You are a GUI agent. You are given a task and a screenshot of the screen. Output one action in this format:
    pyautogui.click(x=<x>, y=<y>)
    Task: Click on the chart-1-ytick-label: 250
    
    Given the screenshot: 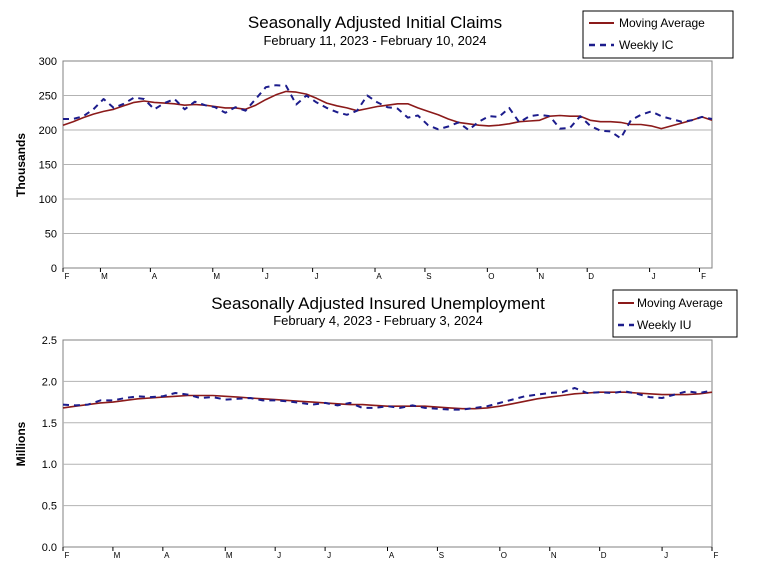 What is the action you would take?
    pyautogui.click(x=48, y=97)
    